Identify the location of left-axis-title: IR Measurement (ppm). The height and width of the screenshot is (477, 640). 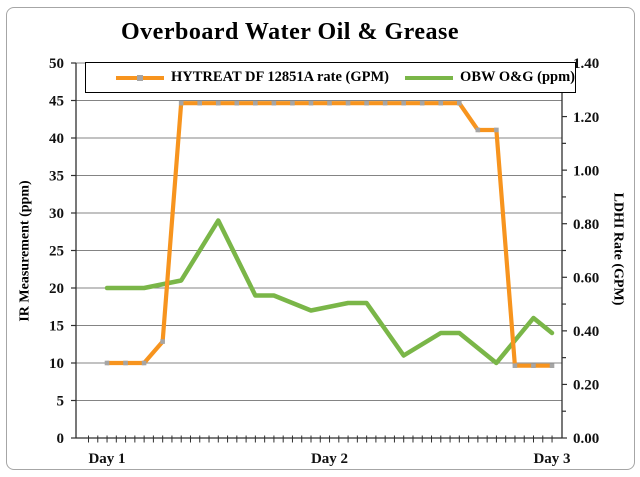
(25, 251).